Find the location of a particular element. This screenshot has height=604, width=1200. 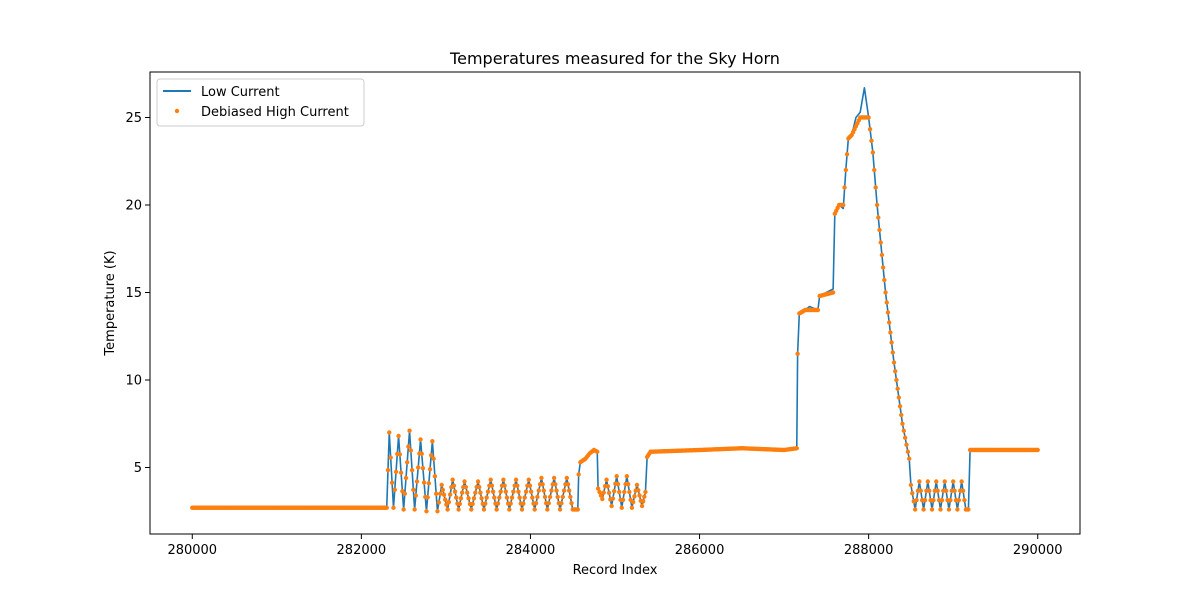

legend-box is located at coordinates (260, 102).